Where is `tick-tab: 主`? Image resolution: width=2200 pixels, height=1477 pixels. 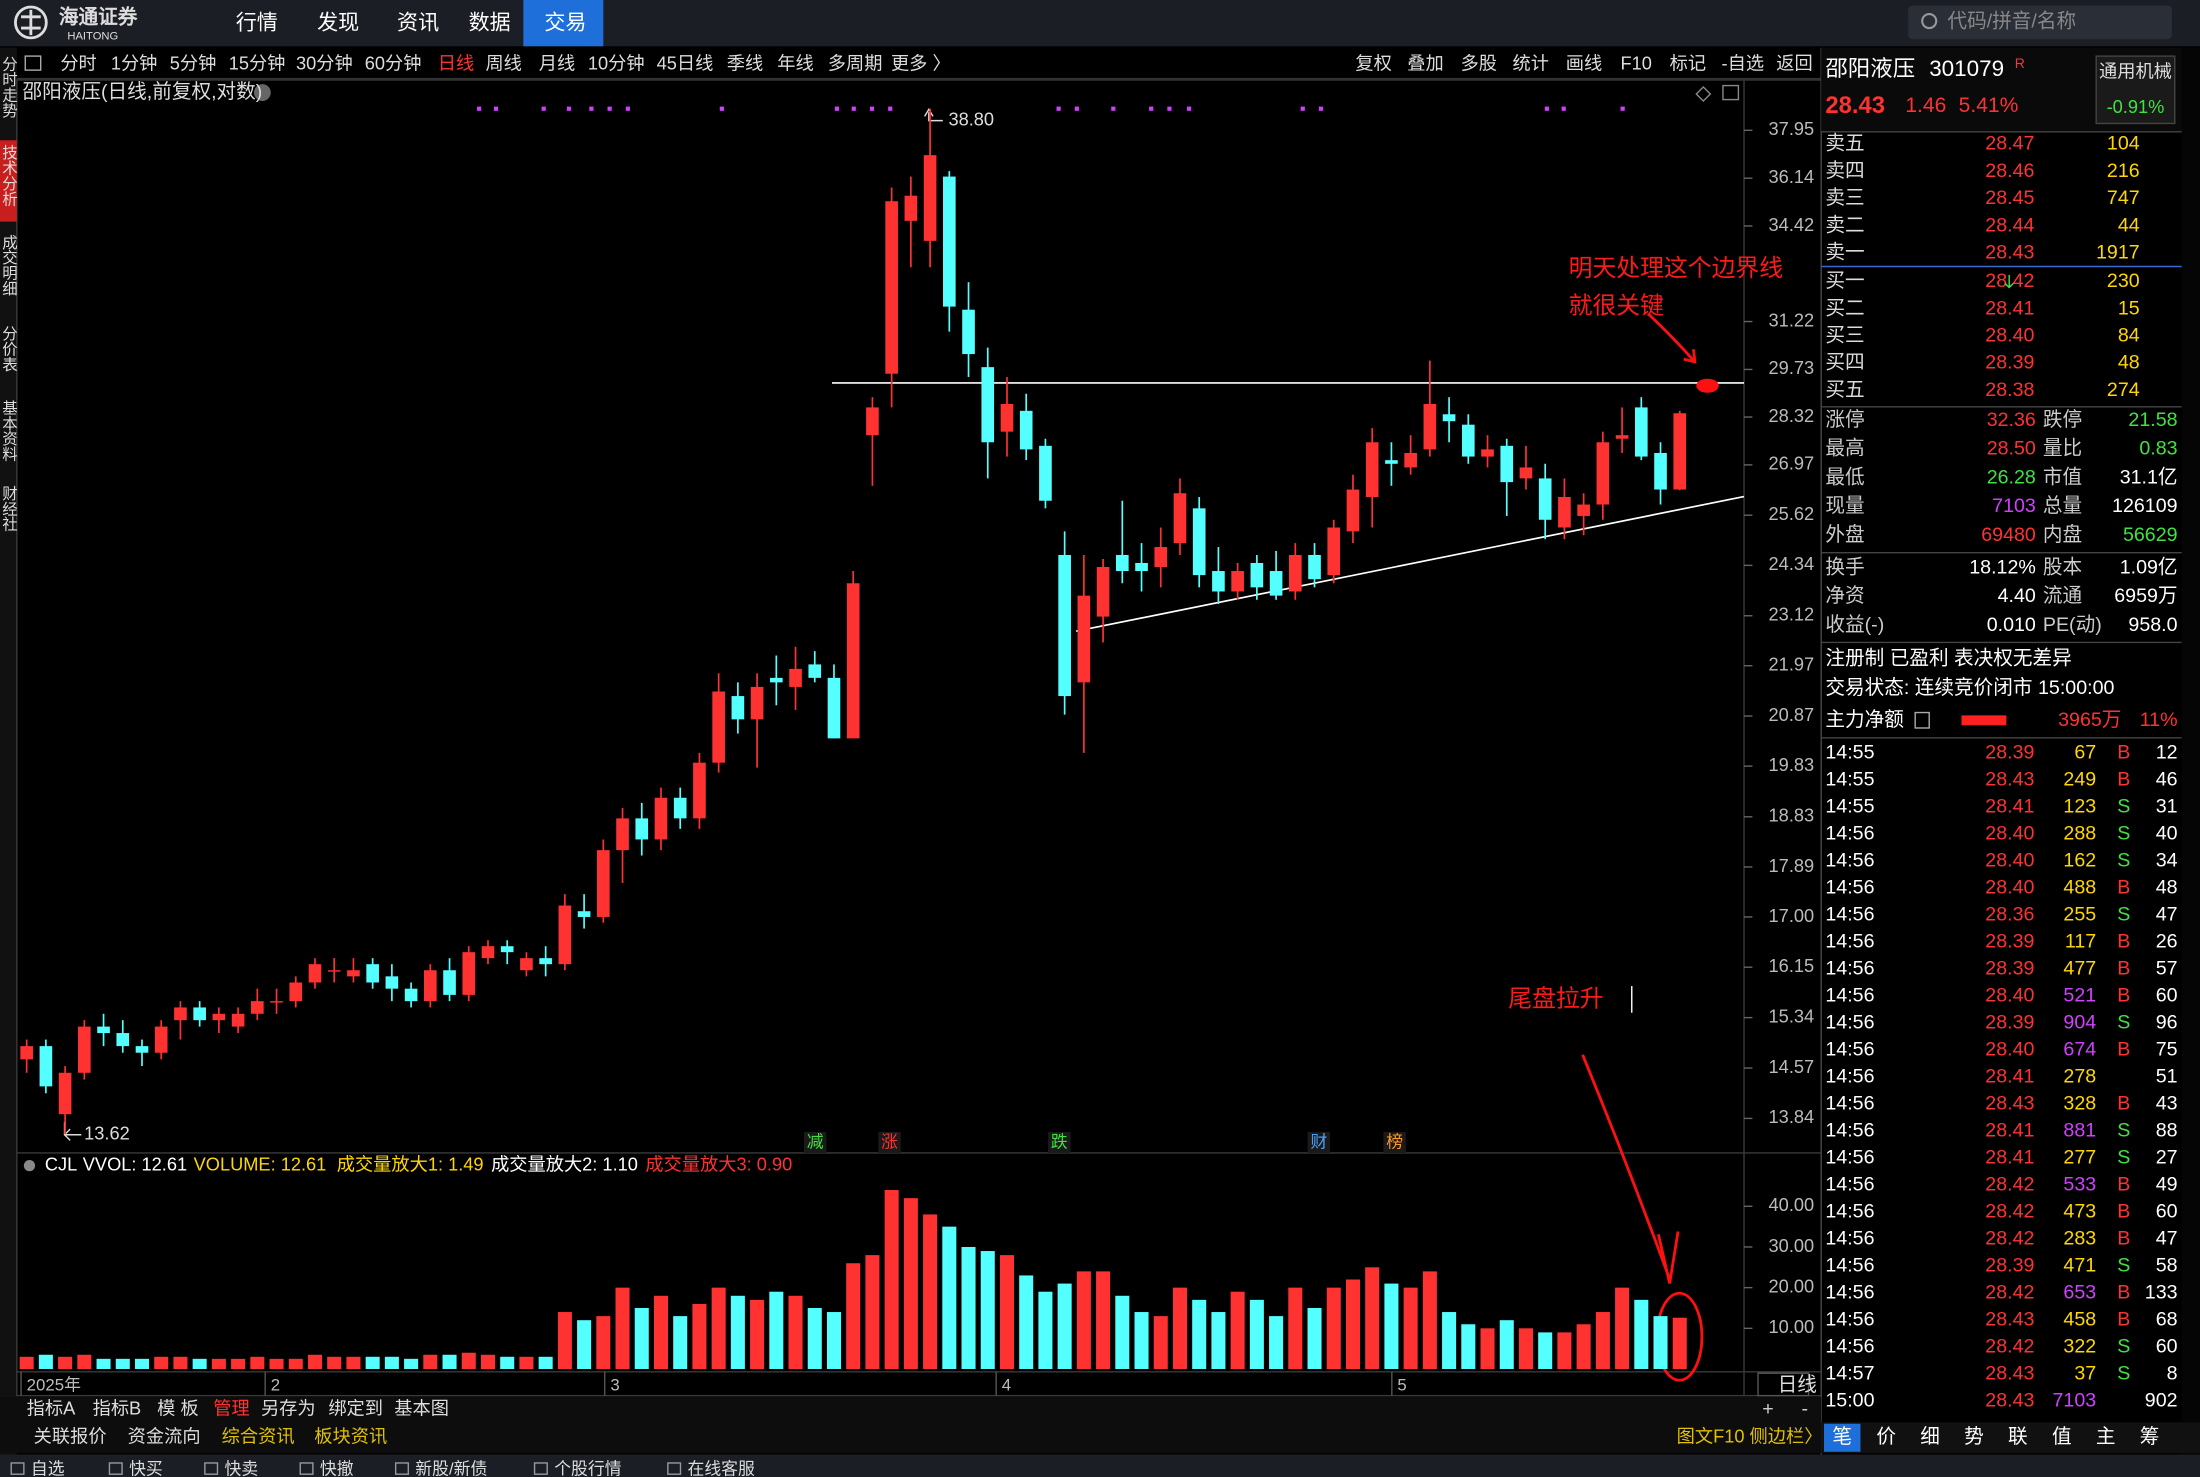 tick-tab: 主 is located at coordinates (2106, 1437).